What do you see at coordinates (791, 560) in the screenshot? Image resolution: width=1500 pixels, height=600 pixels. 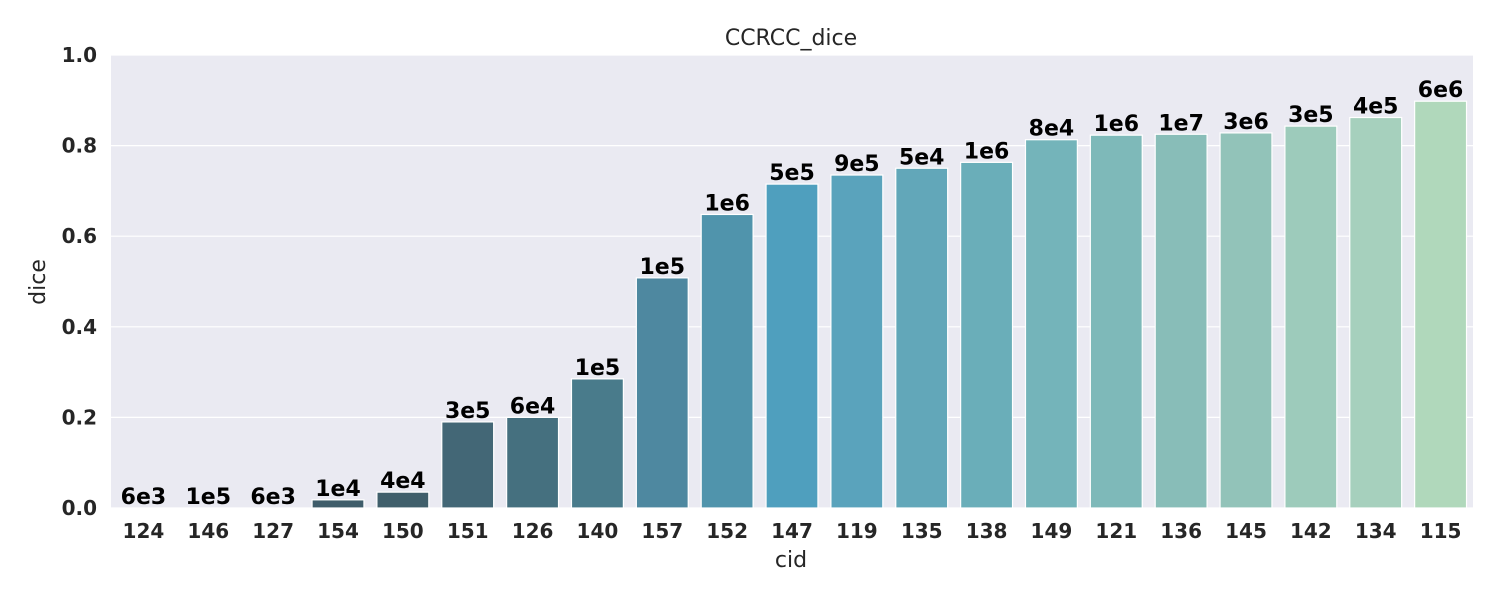 I see `x-axis-label: cid` at bounding box center [791, 560].